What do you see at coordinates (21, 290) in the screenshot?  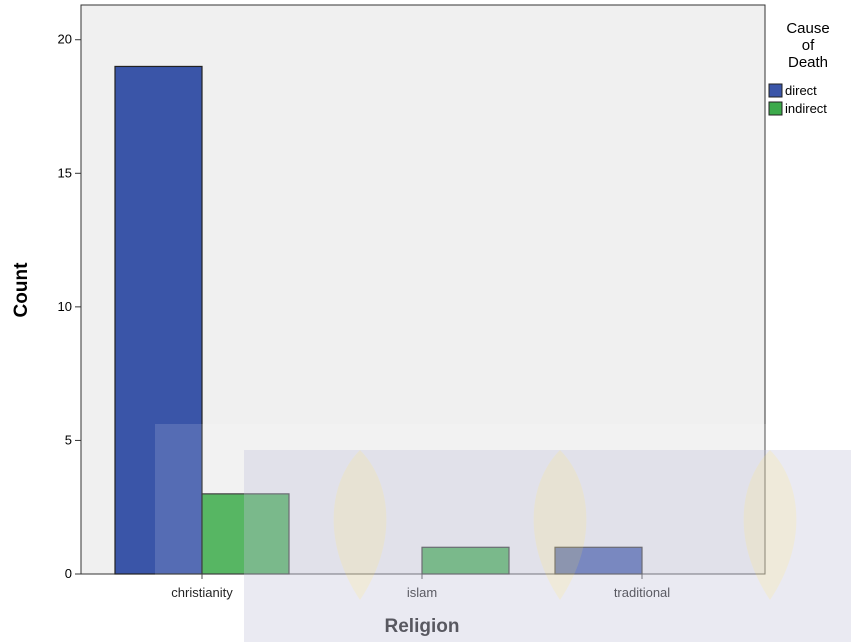 I see `y-axis-title: Count` at bounding box center [21, 290].